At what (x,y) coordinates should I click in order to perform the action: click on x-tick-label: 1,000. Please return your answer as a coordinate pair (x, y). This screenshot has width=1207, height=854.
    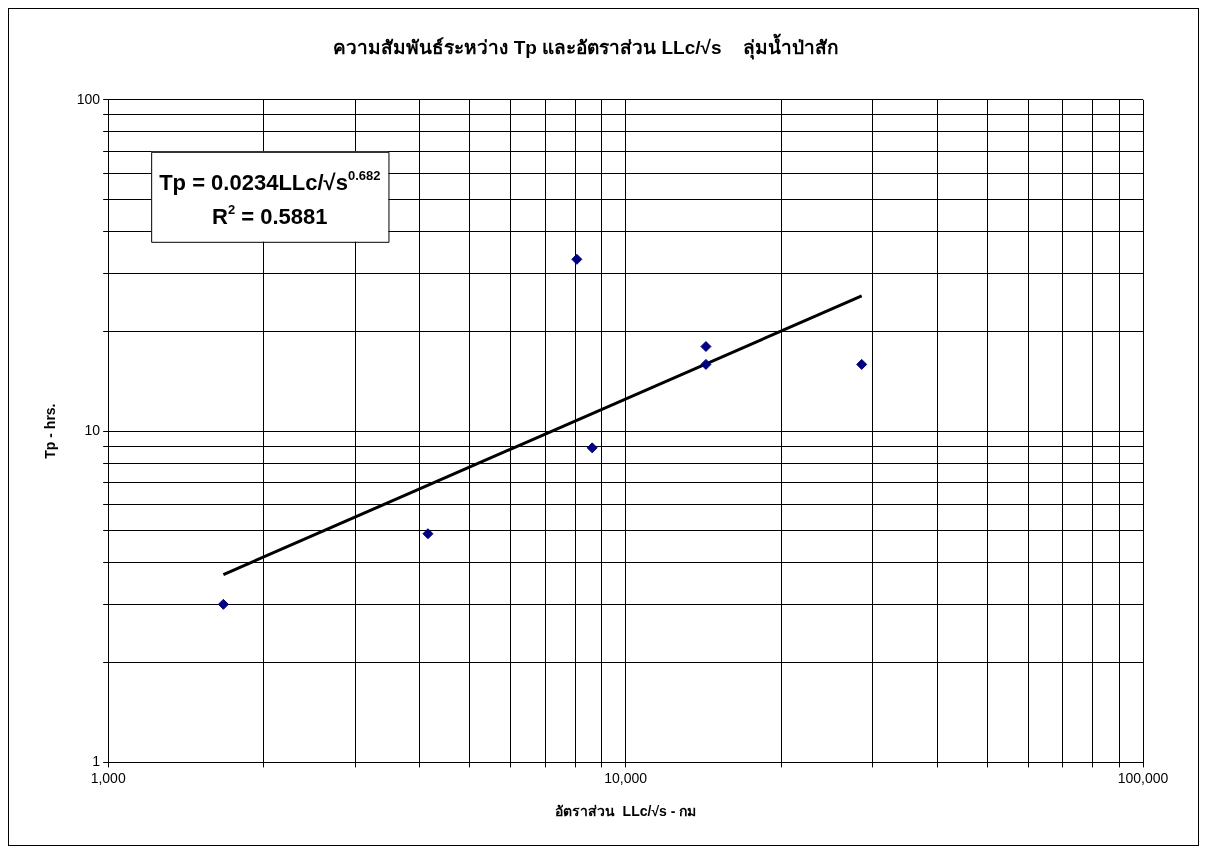
    Looking at the image, I should click on (108, 777).